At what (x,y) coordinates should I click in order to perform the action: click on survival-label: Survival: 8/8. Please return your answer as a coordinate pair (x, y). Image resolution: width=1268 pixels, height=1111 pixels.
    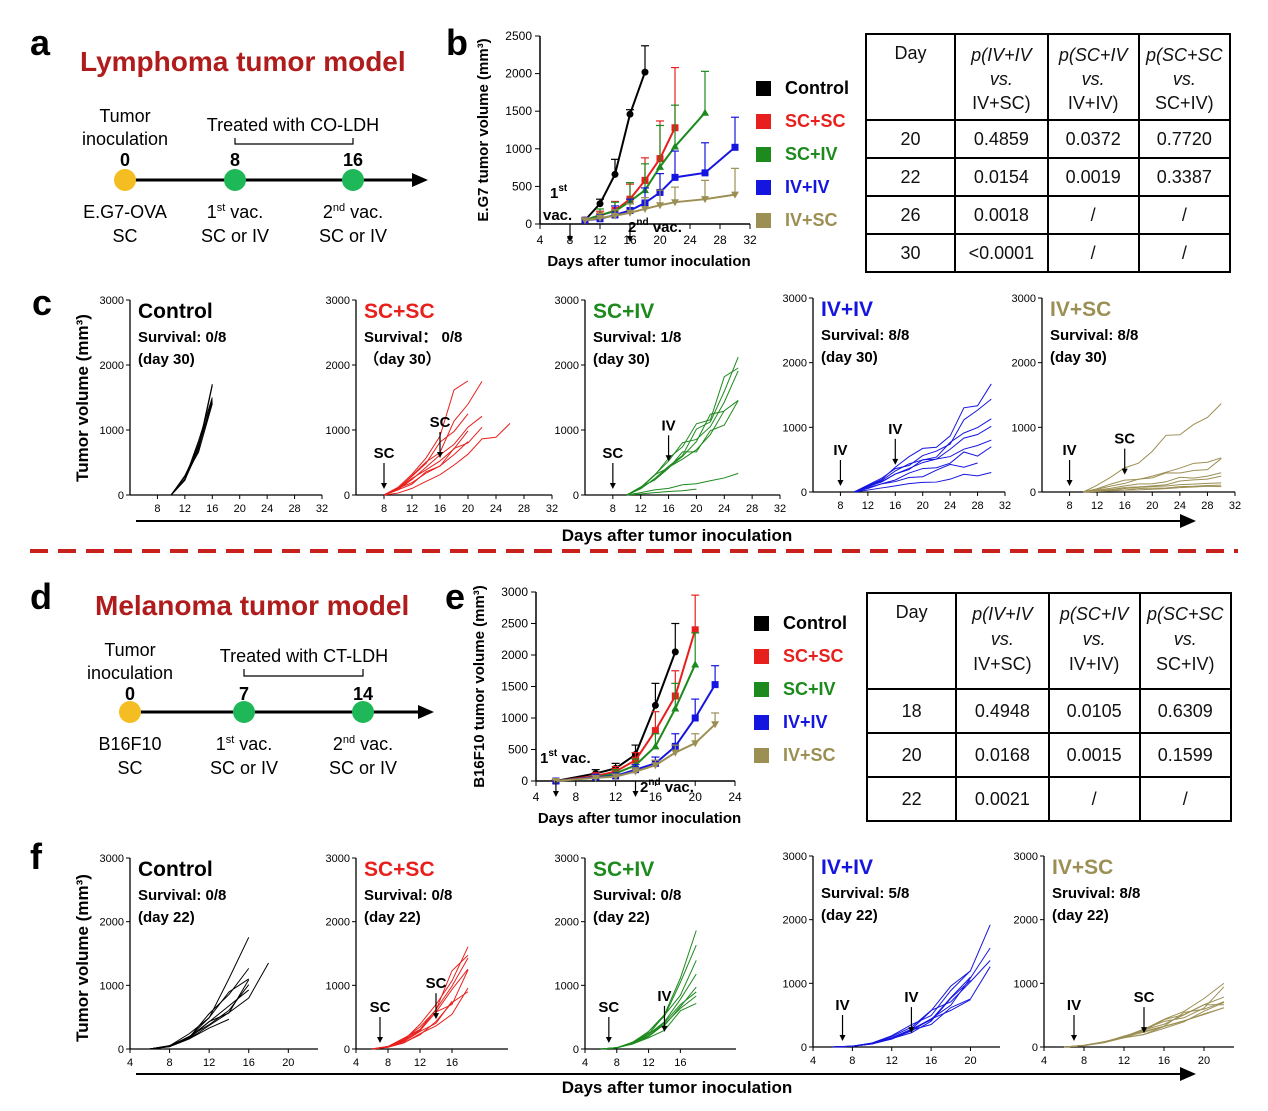
    Looking at the image, I should click on (865, 335).